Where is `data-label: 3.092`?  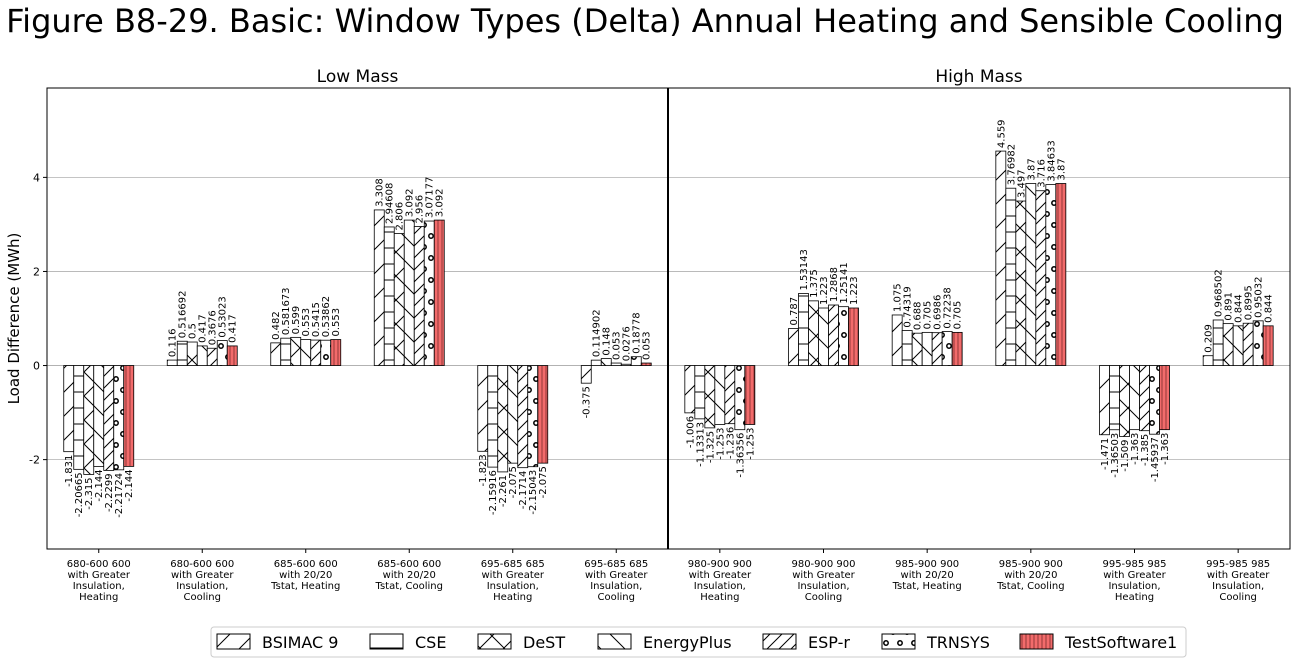 data-label: 3.092 is located at coordinates (440, 202).